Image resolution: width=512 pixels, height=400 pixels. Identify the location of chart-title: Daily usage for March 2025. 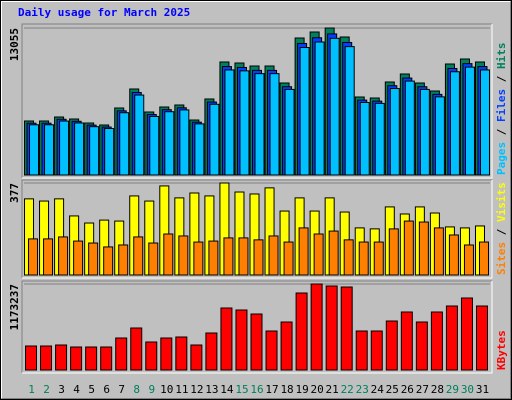
(104, 12).